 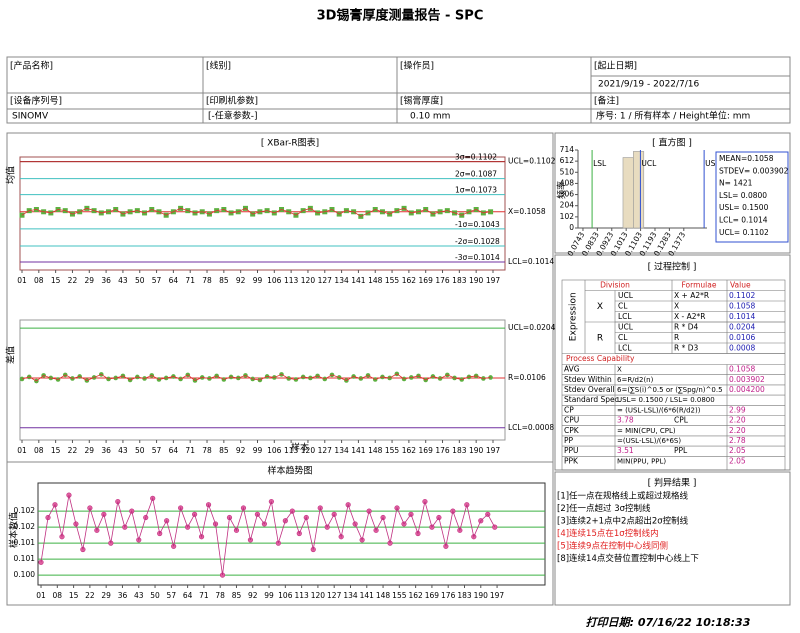 I want to click on section-title: [ 过程控制 ], so click(x=672, y=267).